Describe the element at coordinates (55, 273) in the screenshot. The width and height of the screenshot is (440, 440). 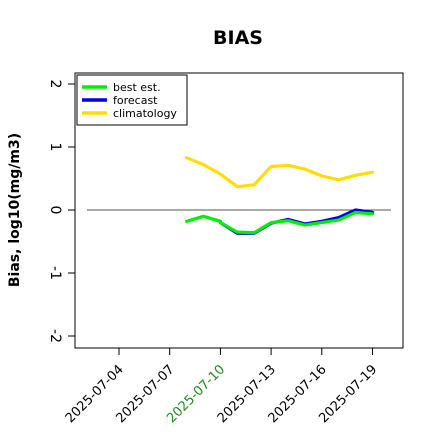
I see `y-tick-label: -1` at that location.